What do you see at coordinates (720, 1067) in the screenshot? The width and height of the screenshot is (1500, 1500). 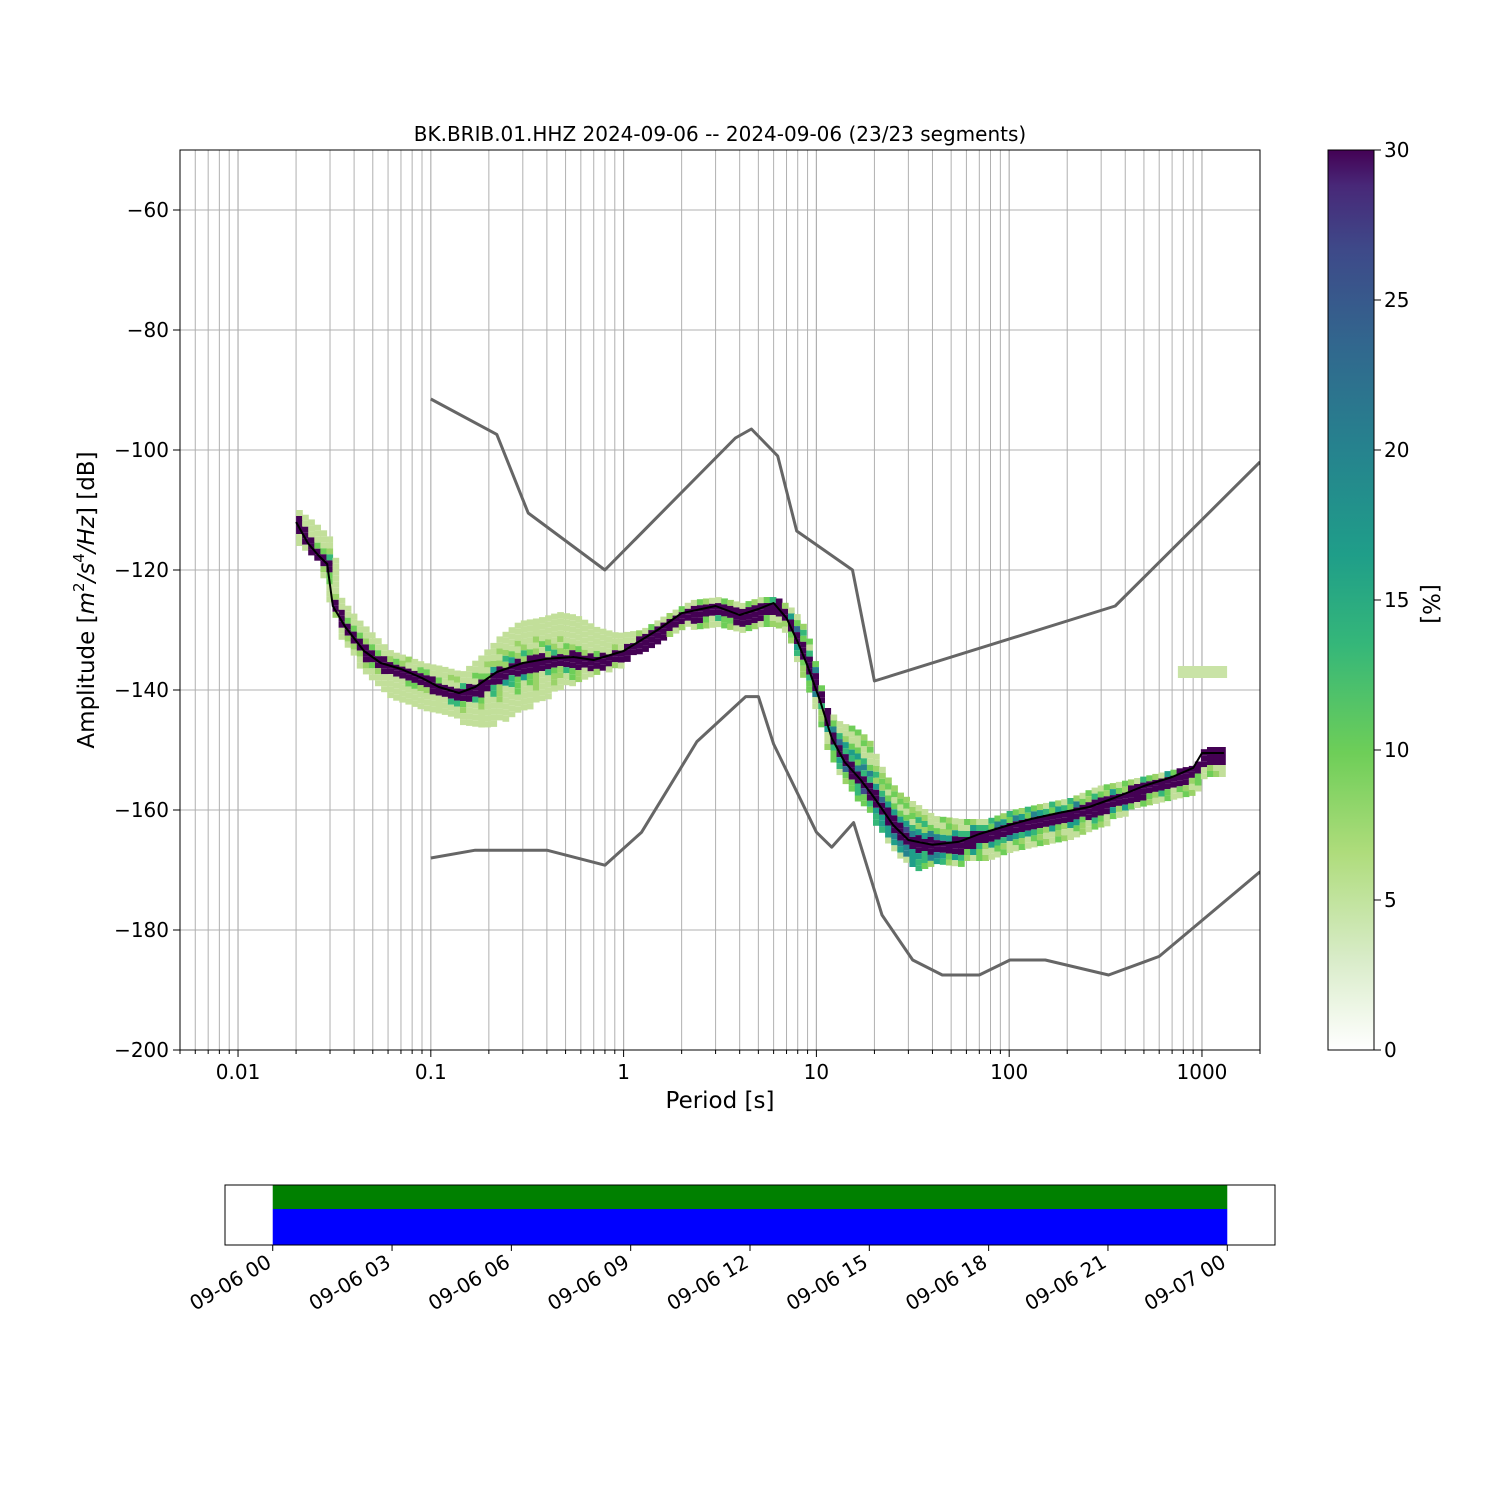 I see `x-axis-ticks: 0.01 0.1 1 10 100 1000` at bounding box center [720, 1067].